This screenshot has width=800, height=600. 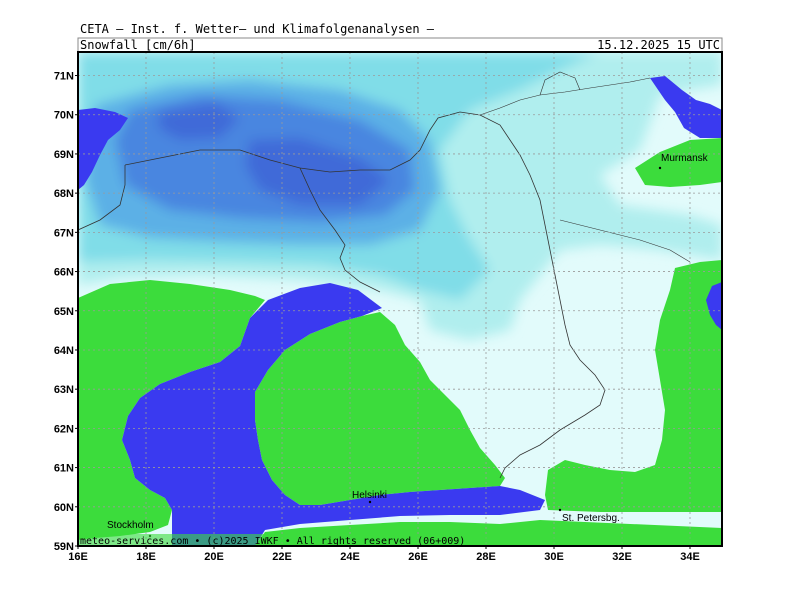 What do you see at coordinates (418, 557) in the screenshot?
I see `lon-tick-label: 26E` at bounding box center [418, 557].